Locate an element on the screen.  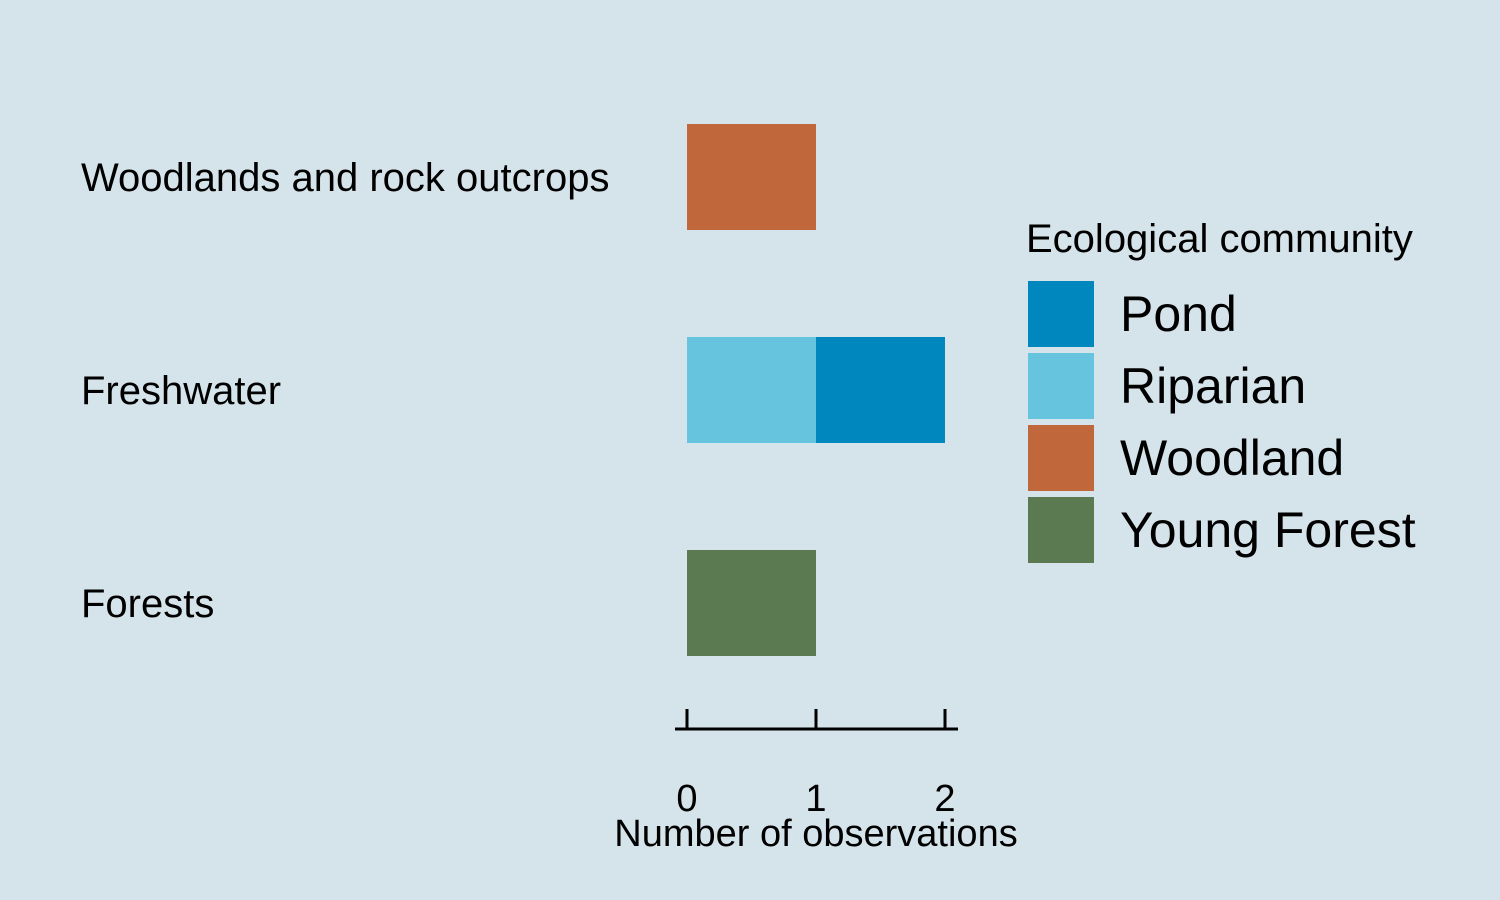
bar-pond is located at coordinates (880, 390).